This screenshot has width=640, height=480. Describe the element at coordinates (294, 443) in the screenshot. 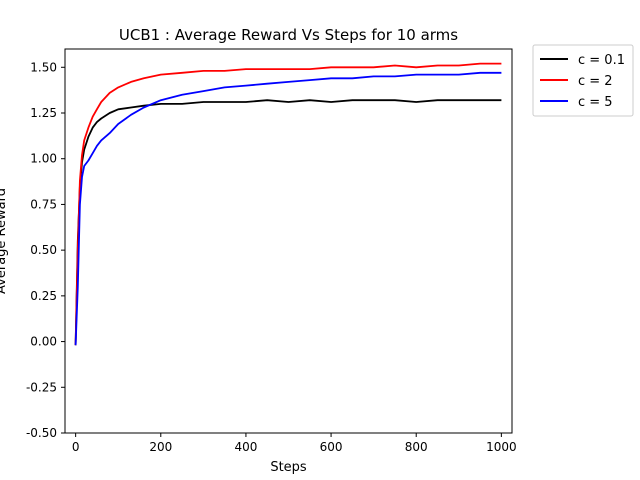

I see `x-axis: 0 200 400 600 800 1000` at that location.